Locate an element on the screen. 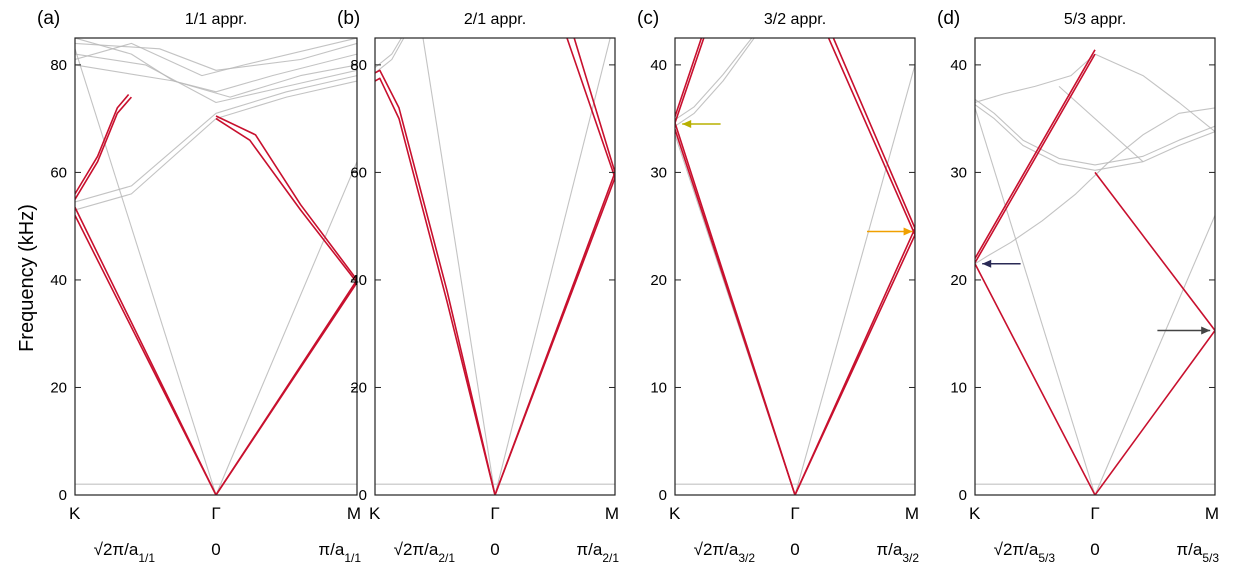 This screenshot has width=1235, height=564. y-tick-label: 30 is located at coordinates (658, 172).